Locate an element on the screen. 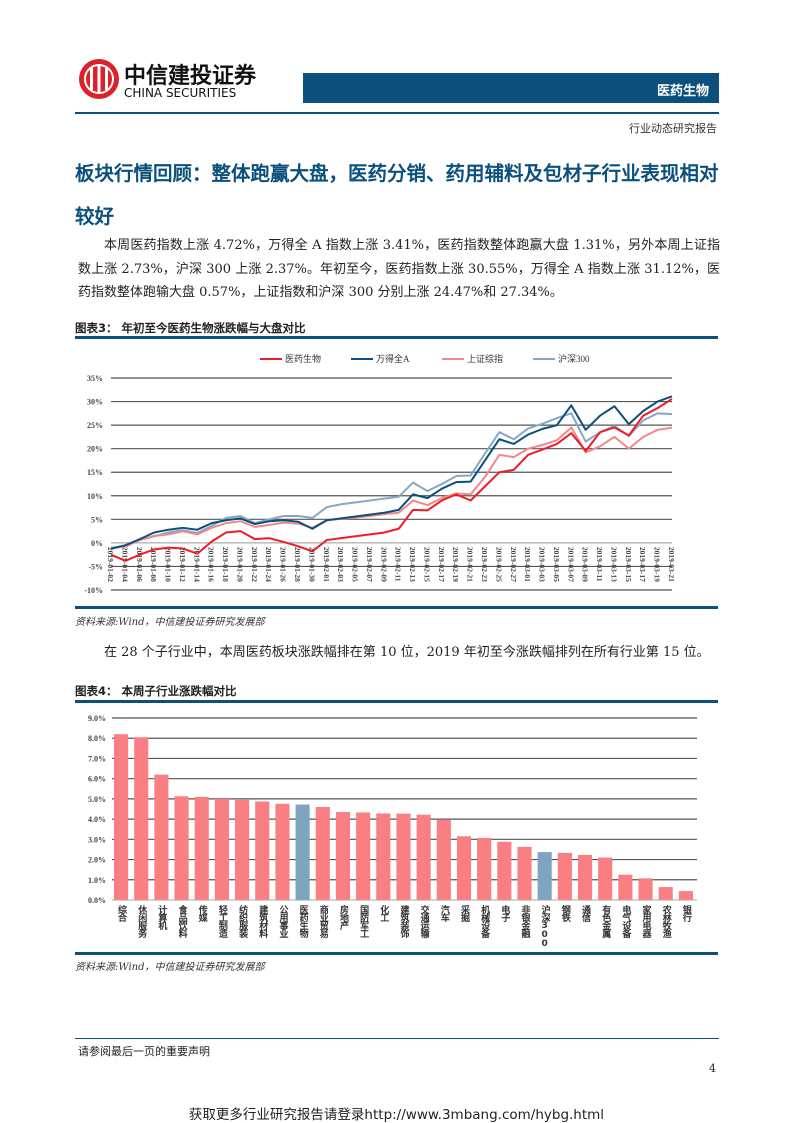  x-tick-label: 2019-02-09 is located at coordinates (383, 564).